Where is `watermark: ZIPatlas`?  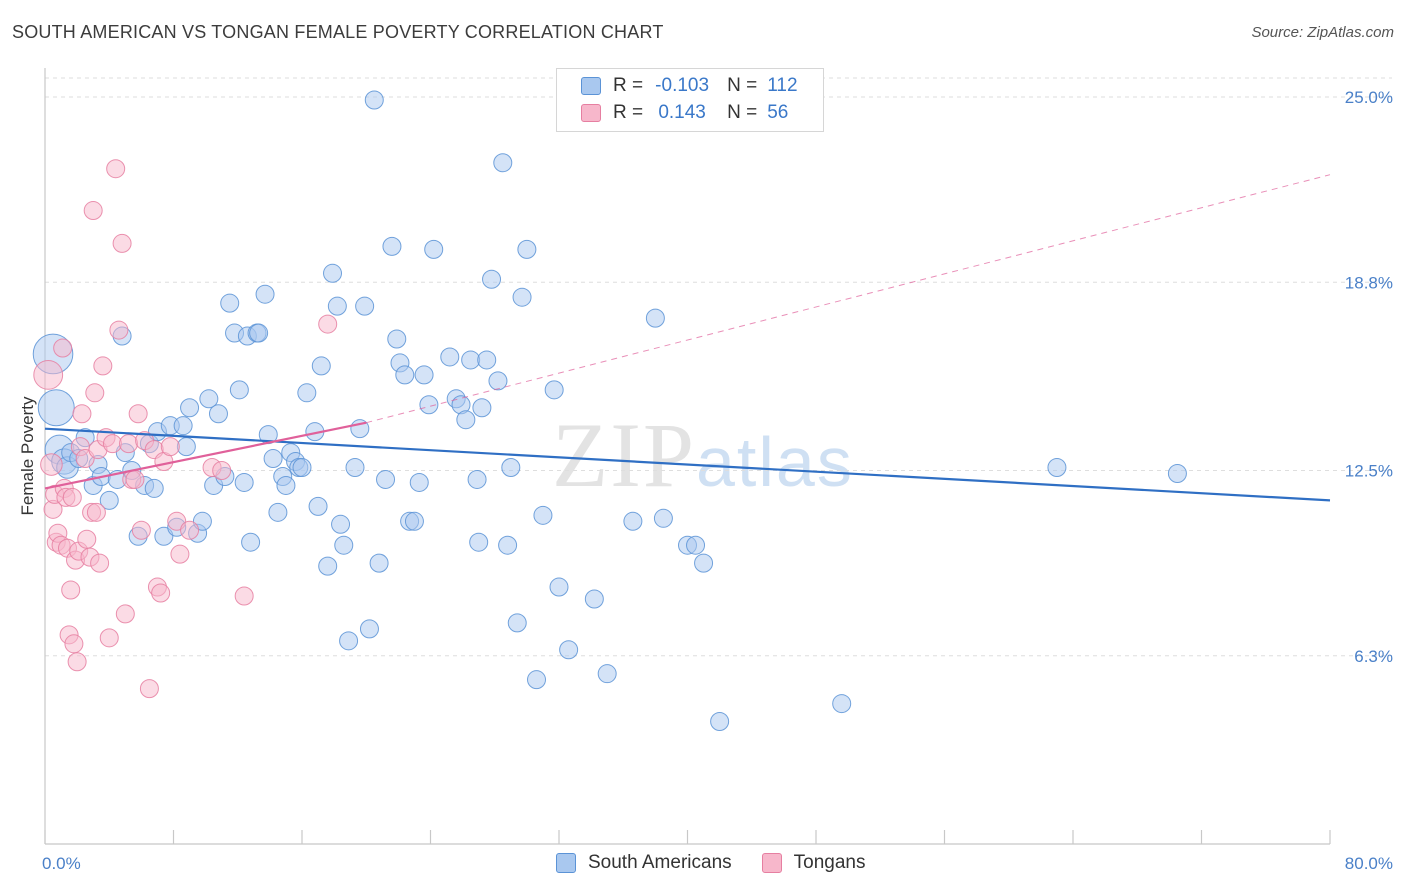
watermark: ZIPatlas is located at coordinates (703, 455).